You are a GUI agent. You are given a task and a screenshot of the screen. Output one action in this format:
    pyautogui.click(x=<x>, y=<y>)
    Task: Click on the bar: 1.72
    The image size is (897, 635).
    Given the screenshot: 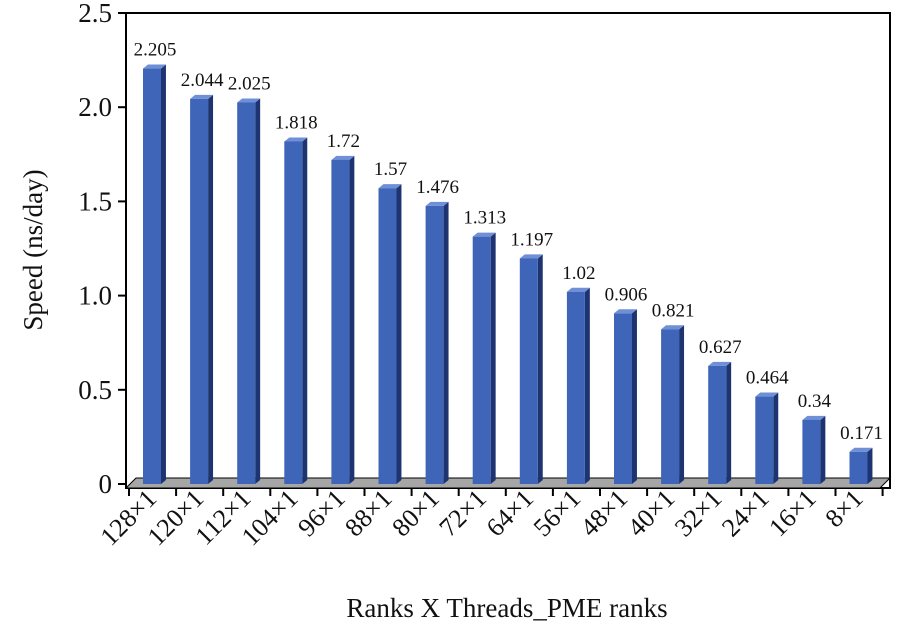 What is the action you would take?
    pyautogui.click(x=343, y=308)
    